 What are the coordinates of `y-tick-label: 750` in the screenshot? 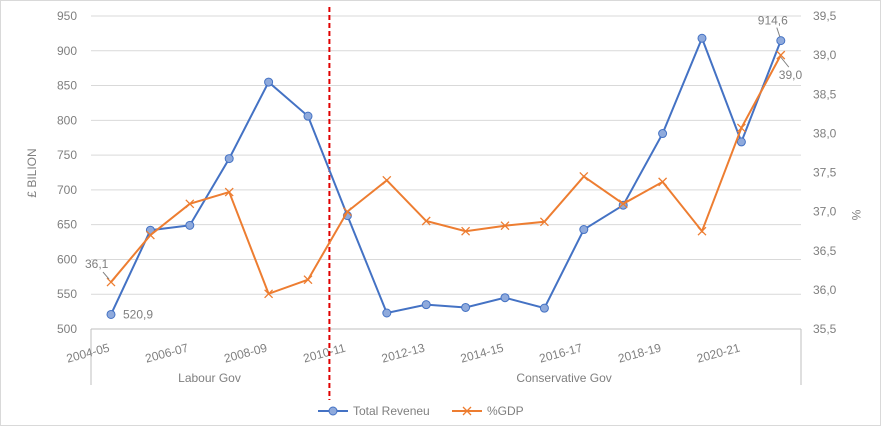 It's located at (67, 155).